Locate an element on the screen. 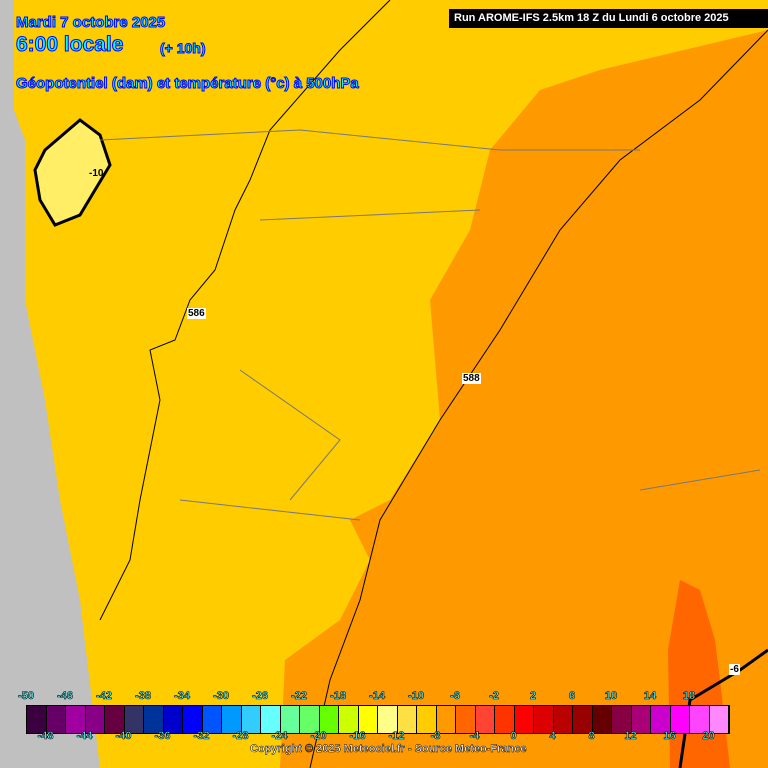  legend-tick-top: 18 is located at coordinates (689, 696).